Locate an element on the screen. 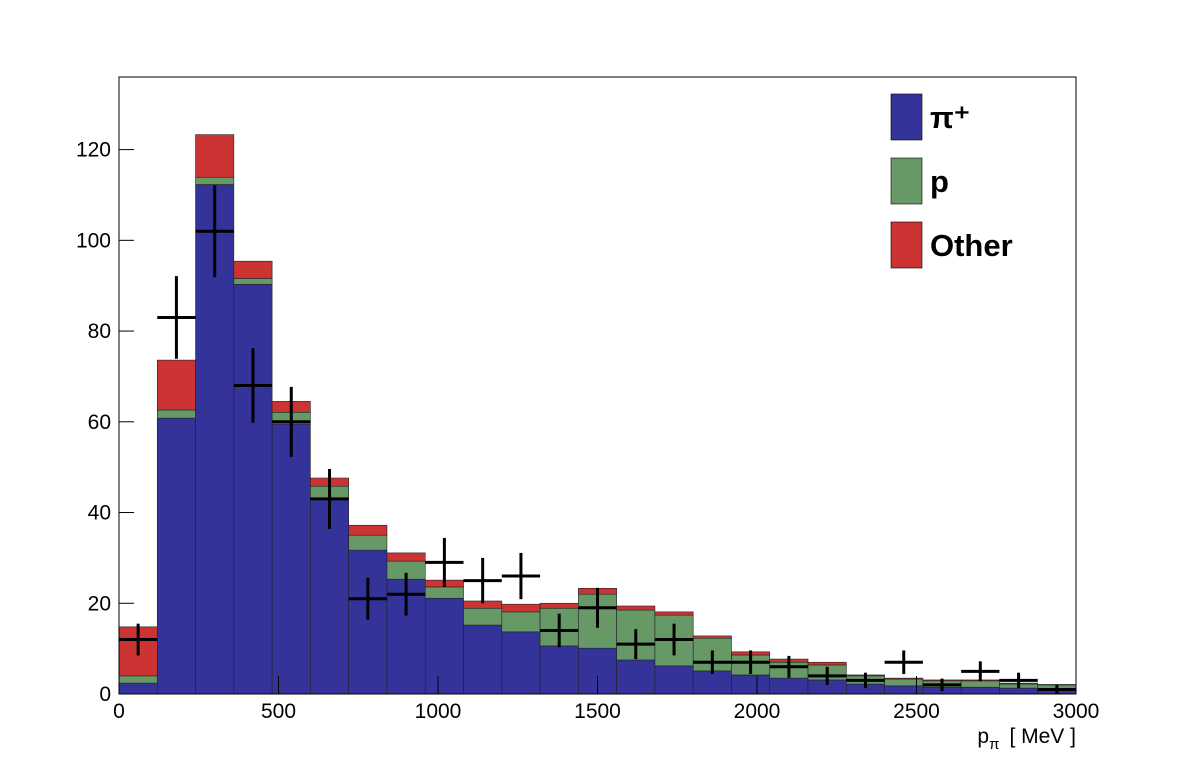 The width and height of the screenshot is (1196, 777). x-tick-label: 3000 is located at coordinates (1076, 711).